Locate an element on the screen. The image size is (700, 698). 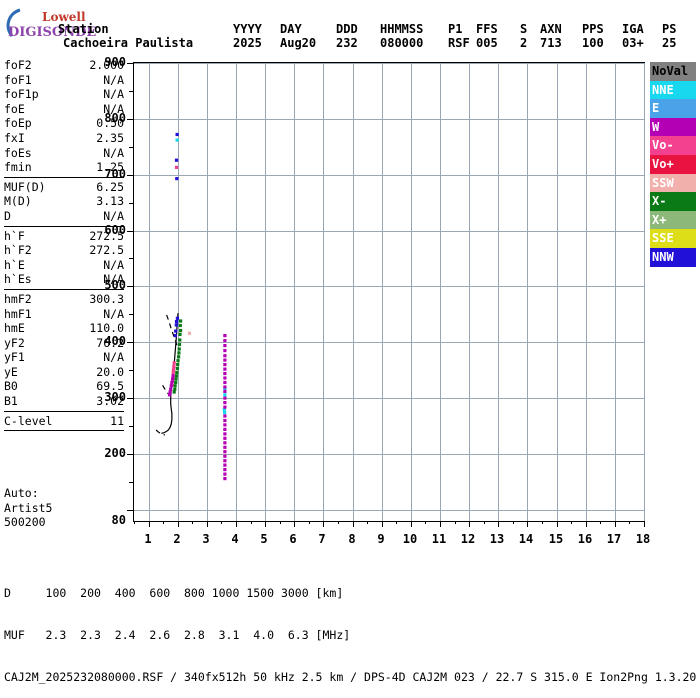
param-row-d: D N/A is located at coordinates (64, 216).